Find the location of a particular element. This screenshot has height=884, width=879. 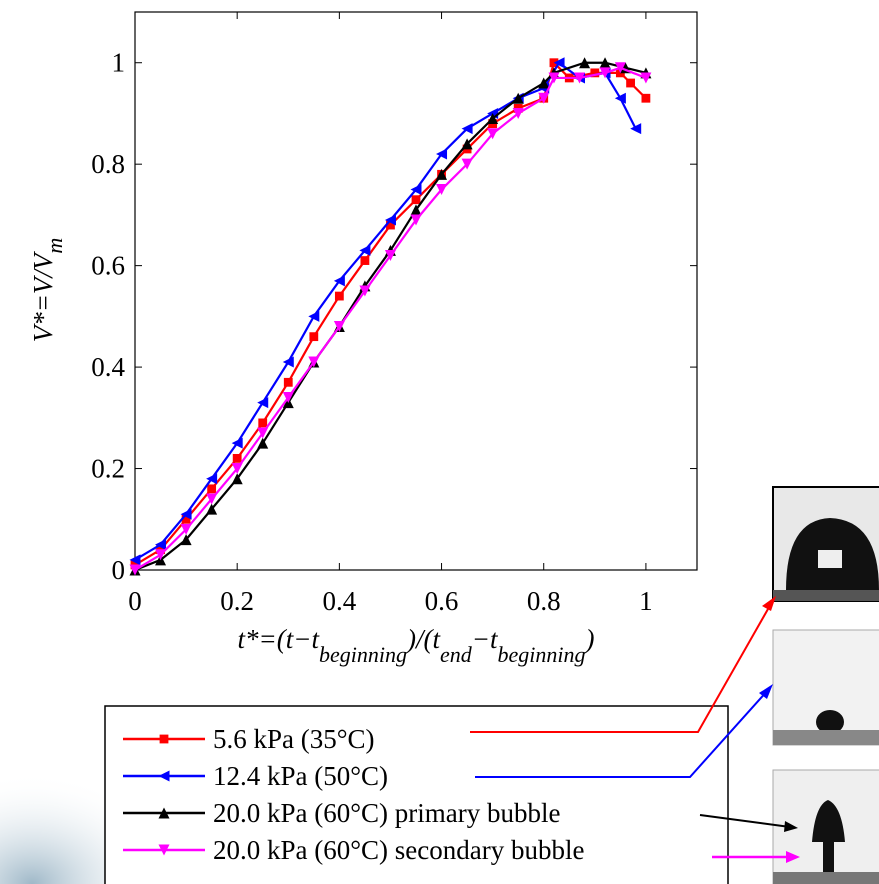

legend-label: 20.0 kPa (60°C) primary bubble is located at coordinates (387, 813).